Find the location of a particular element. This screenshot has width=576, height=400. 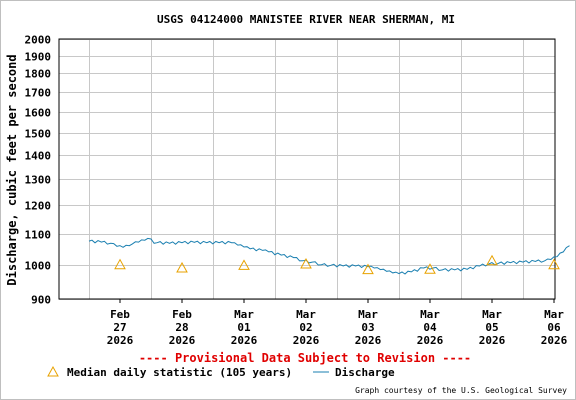

x-tick-label: Mar 06 2026 is located at coordinates (554, 327).